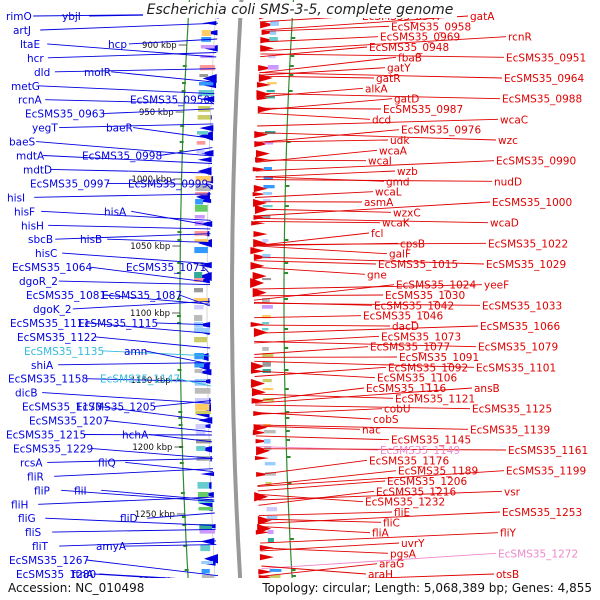 The width and height of the screenshot is (600, 600). What do you see at coordinates (417, 379) in the screenshot?
I see `gene-label: EcSMS35_1106` at bounding box center [417, 379].